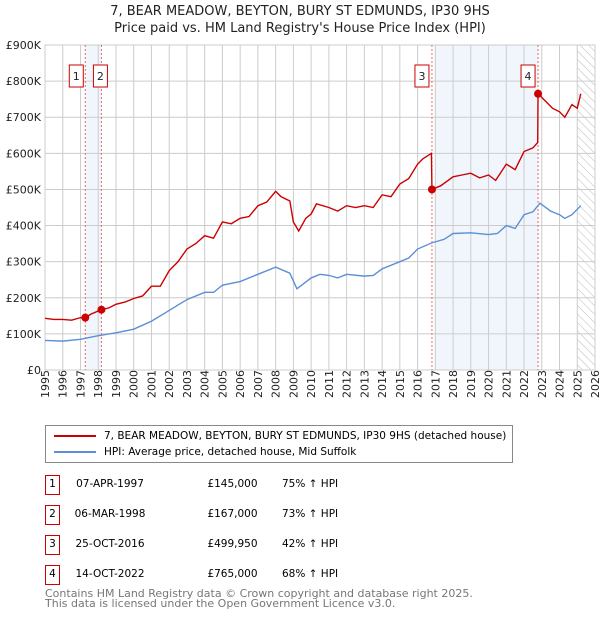 Image resolution: width=600 pixels, height=620 pixels. What do you see at coordinates (347, 384) in the screenshot?
I see `x-tick-label: 2012` at bounding box center [347, 384].